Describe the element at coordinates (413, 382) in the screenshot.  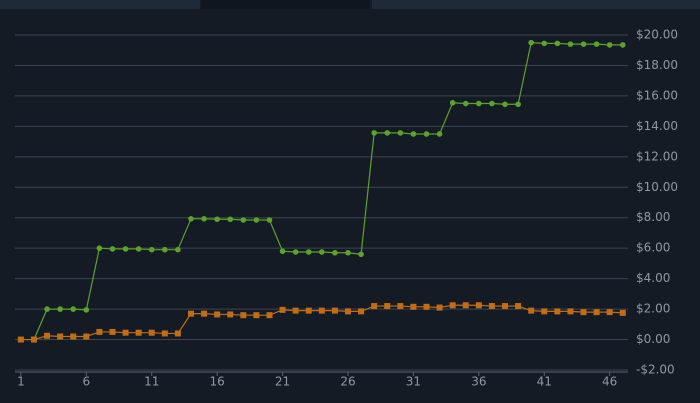
I see `x-tick-label: 31` at that location.